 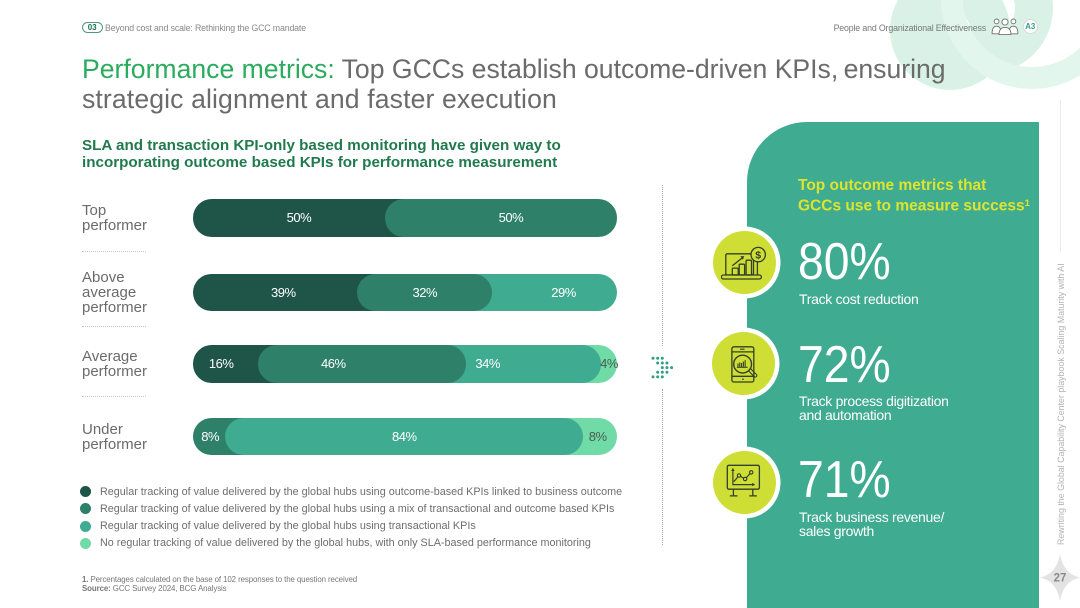 I want to click on svg-text: 27, so click(x=1060, y=579).